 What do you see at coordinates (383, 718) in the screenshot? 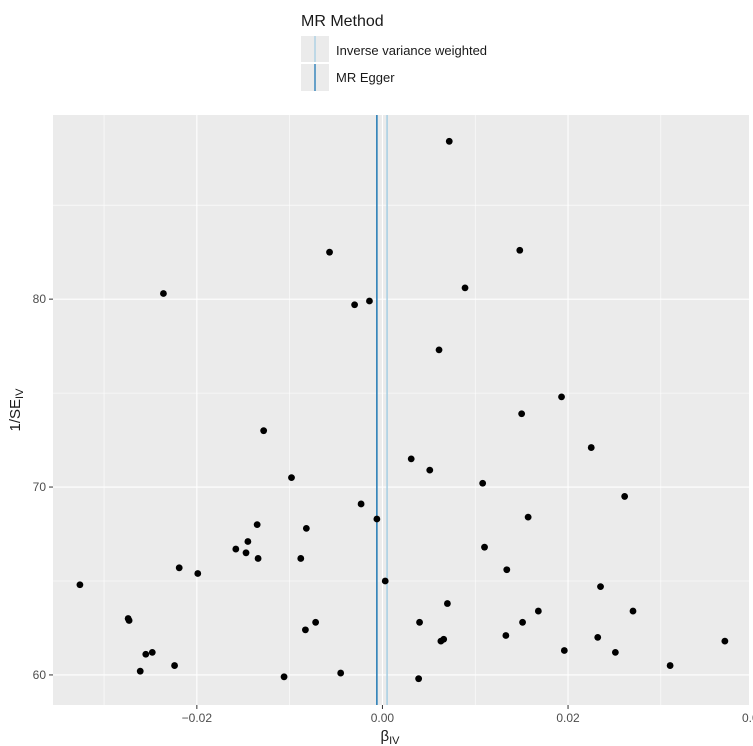
I see `x-tick-label: 0.00` at bounding box center [383, 718].